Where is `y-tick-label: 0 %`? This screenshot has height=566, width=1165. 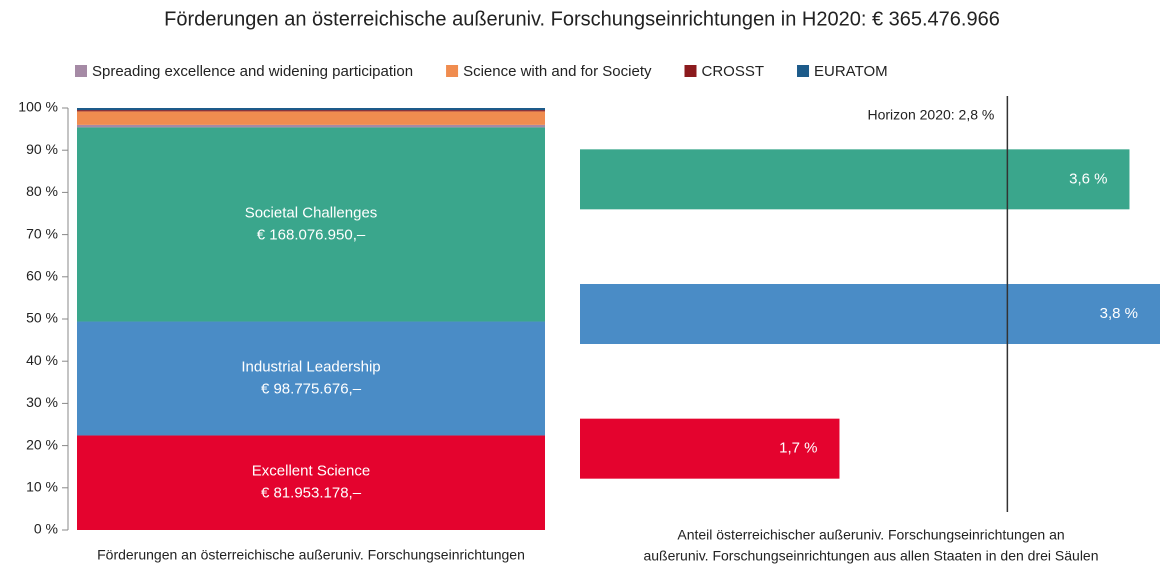
y-tick-label: 0 % is located at coordinates (46, 529).